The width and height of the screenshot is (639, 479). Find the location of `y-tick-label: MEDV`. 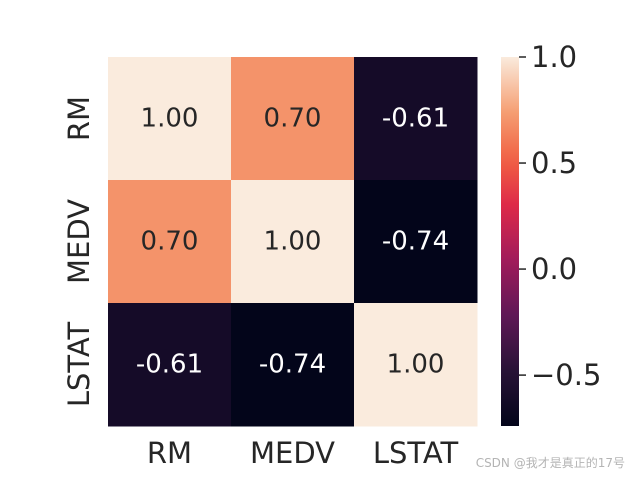

y-tick-label: MEDV is located at coordinates (79, 241).